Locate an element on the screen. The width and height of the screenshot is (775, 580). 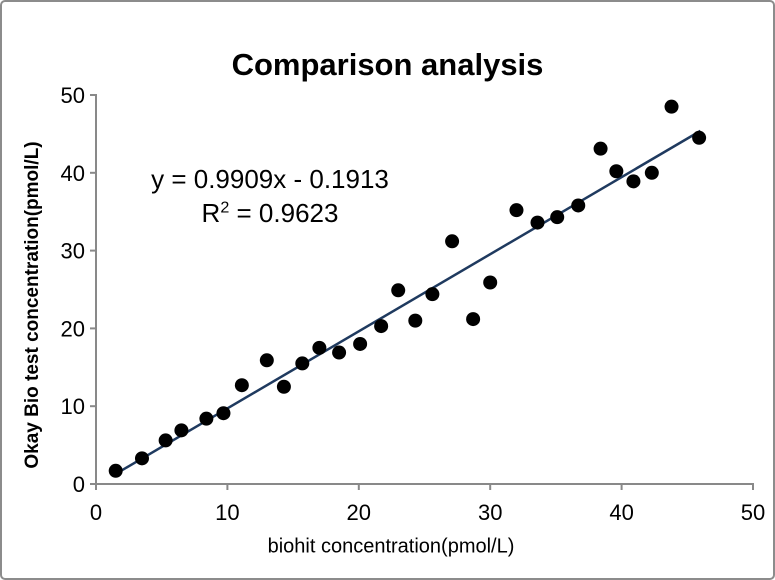
x-tick-label: 20 is located at coordinates (359, 512).